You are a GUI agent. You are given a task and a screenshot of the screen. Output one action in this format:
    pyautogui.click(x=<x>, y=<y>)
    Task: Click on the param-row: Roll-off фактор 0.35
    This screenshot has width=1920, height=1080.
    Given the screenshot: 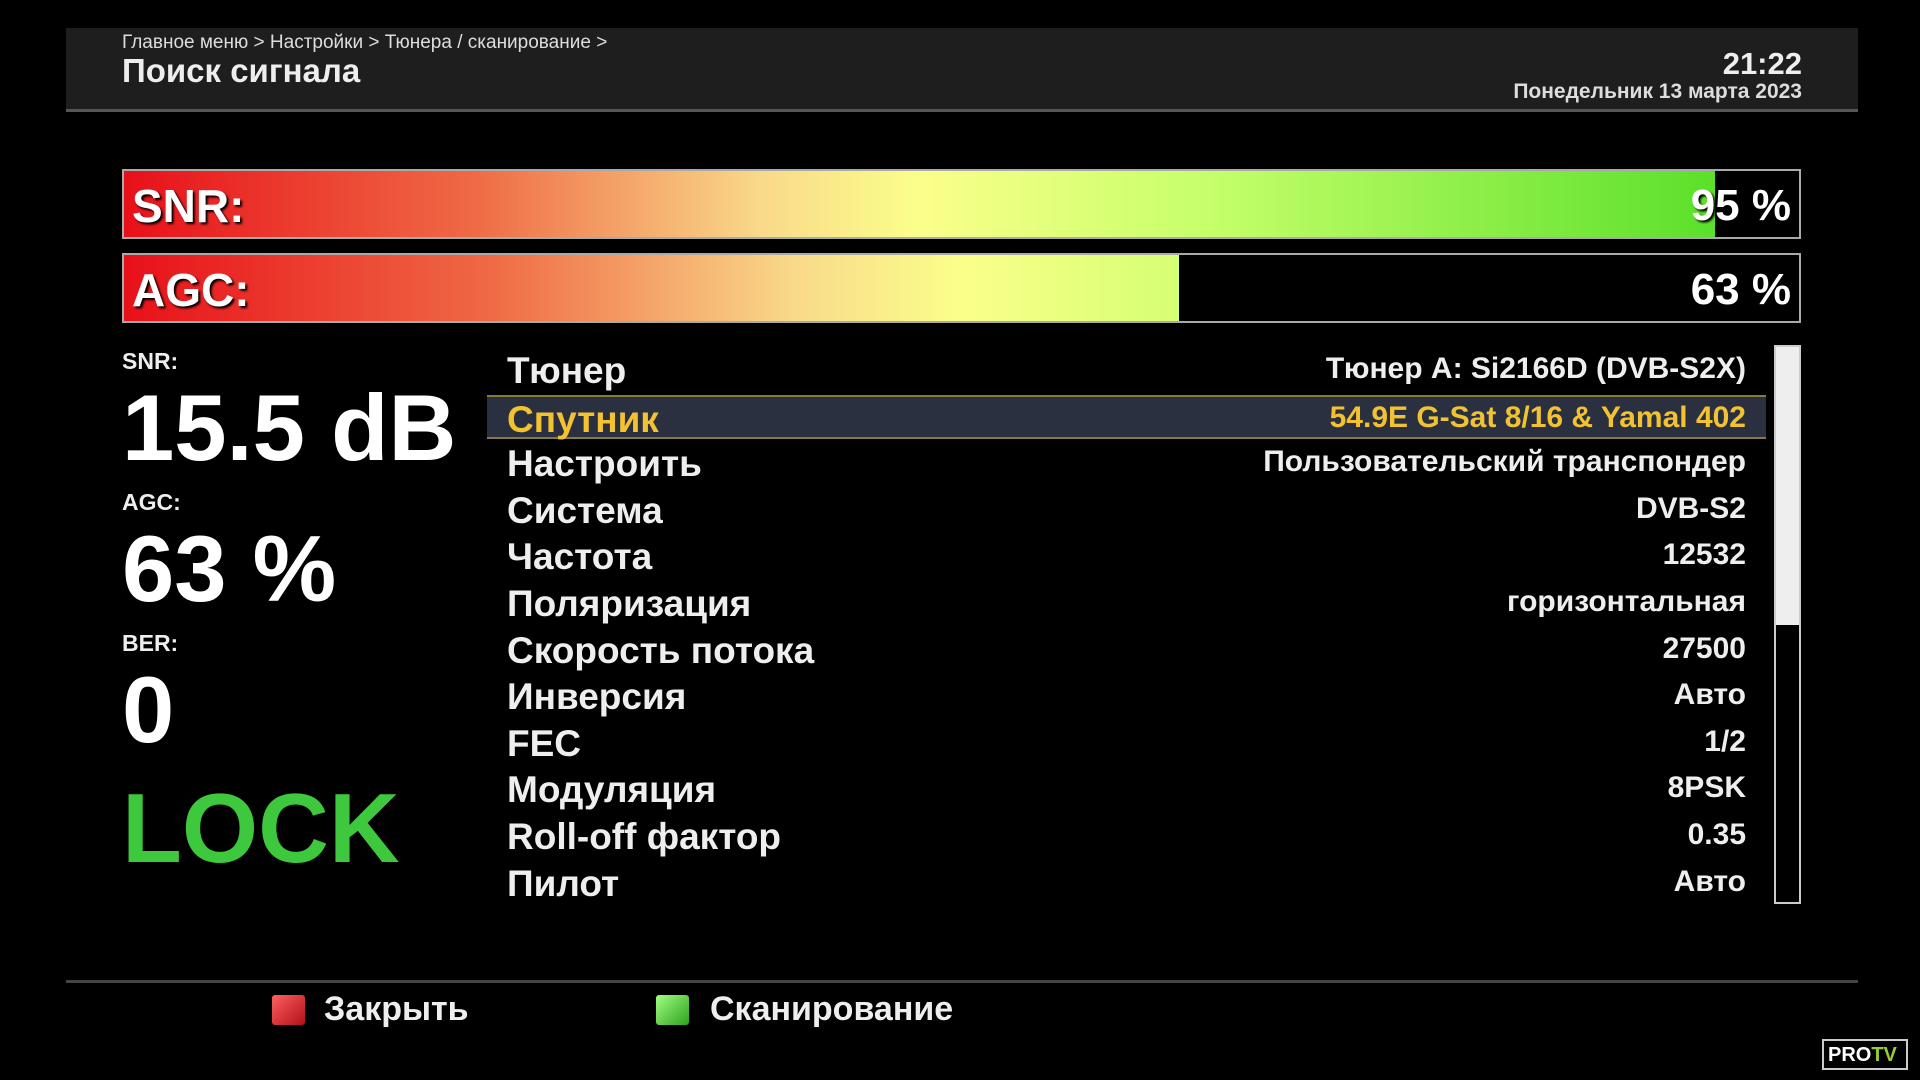 What is the action you would take?
    pyautogui.click(x=1126, y=836)
    